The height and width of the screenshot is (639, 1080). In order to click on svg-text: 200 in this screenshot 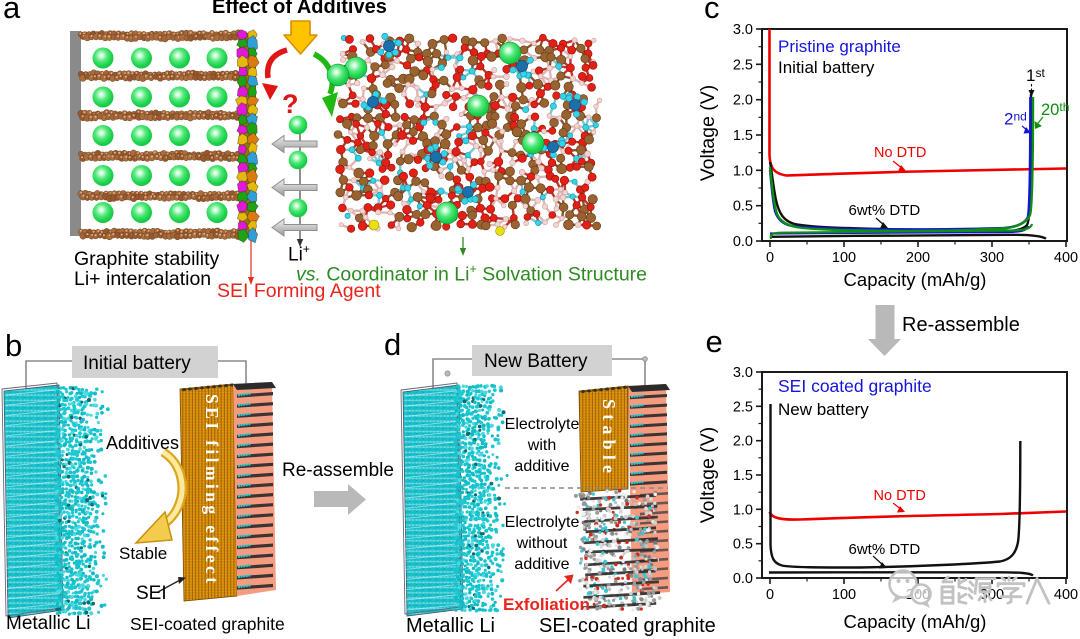, I will do `click(918, 258)`.